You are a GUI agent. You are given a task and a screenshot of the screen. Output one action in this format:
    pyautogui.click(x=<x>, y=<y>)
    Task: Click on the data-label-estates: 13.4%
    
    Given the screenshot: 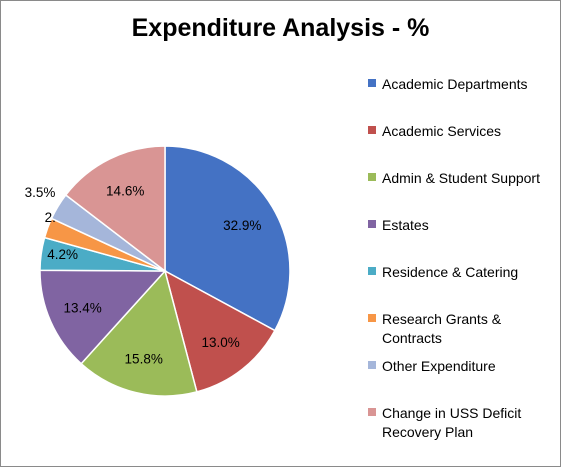 What is the action you would take?
    pyautogui.click(x=82, y=307)
    